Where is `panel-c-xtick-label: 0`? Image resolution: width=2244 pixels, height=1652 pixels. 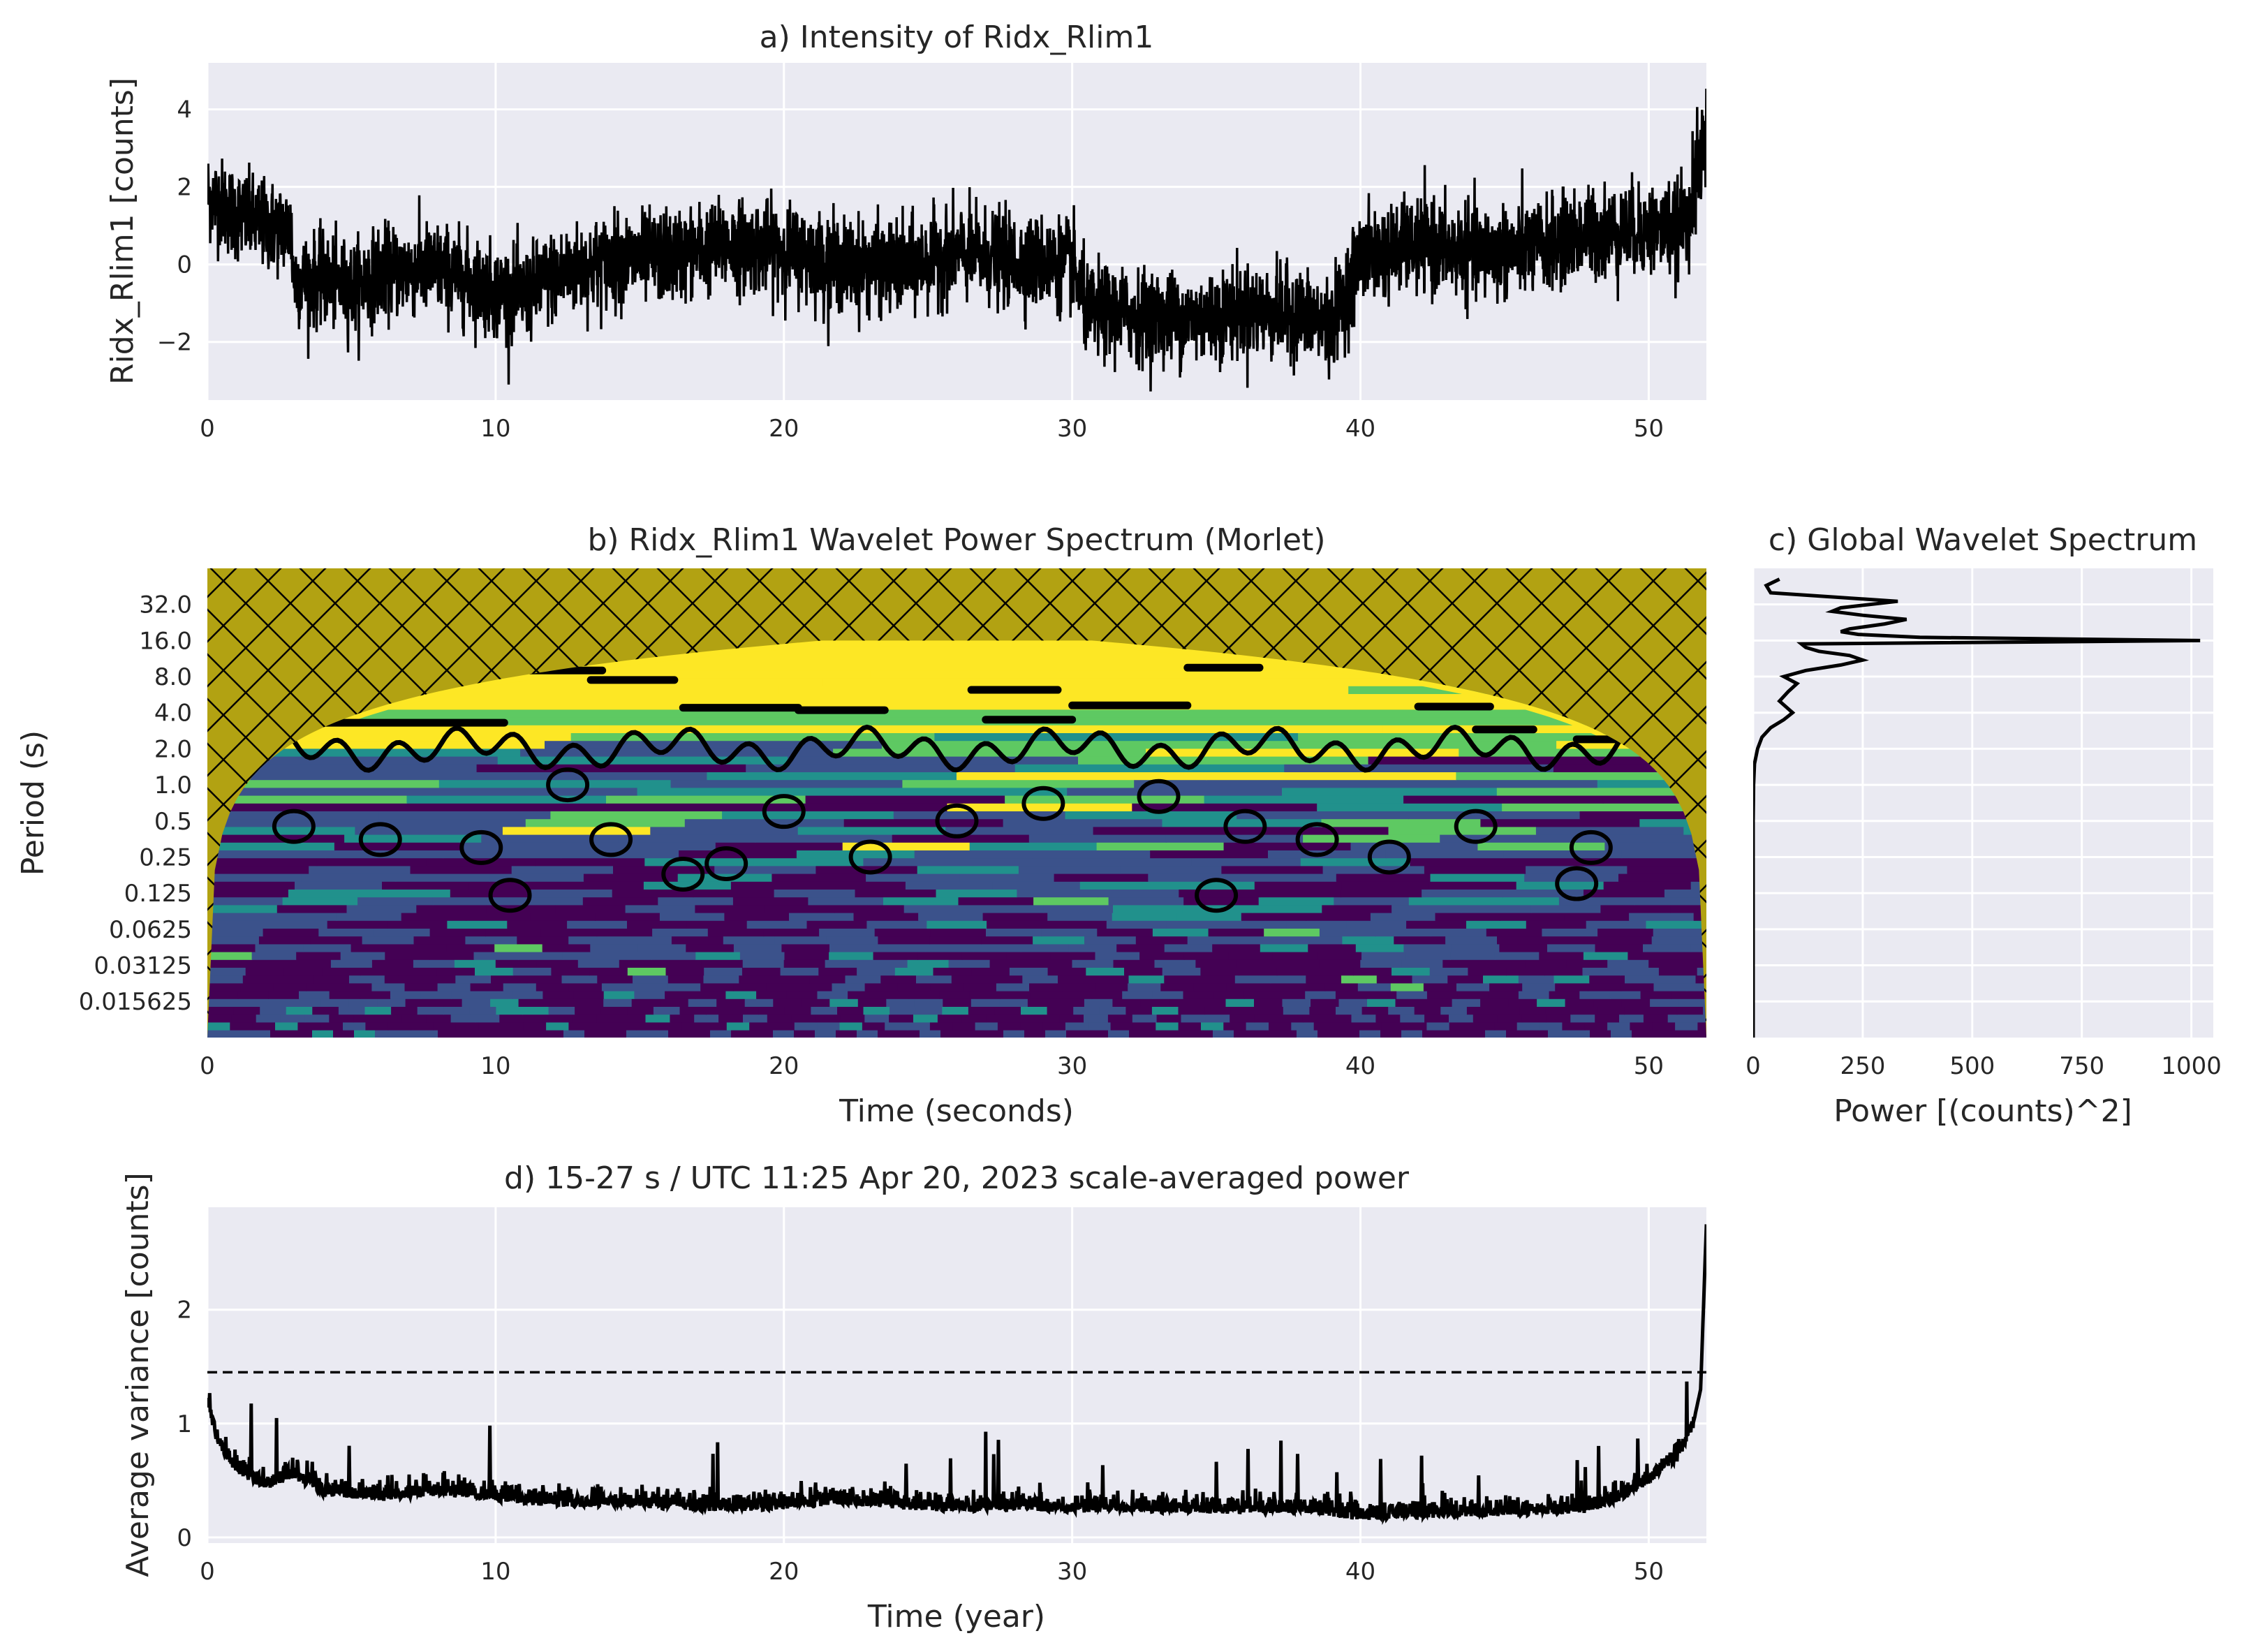
panel-c-xtick-label: 0 is located at coordinates (1753, 1066).